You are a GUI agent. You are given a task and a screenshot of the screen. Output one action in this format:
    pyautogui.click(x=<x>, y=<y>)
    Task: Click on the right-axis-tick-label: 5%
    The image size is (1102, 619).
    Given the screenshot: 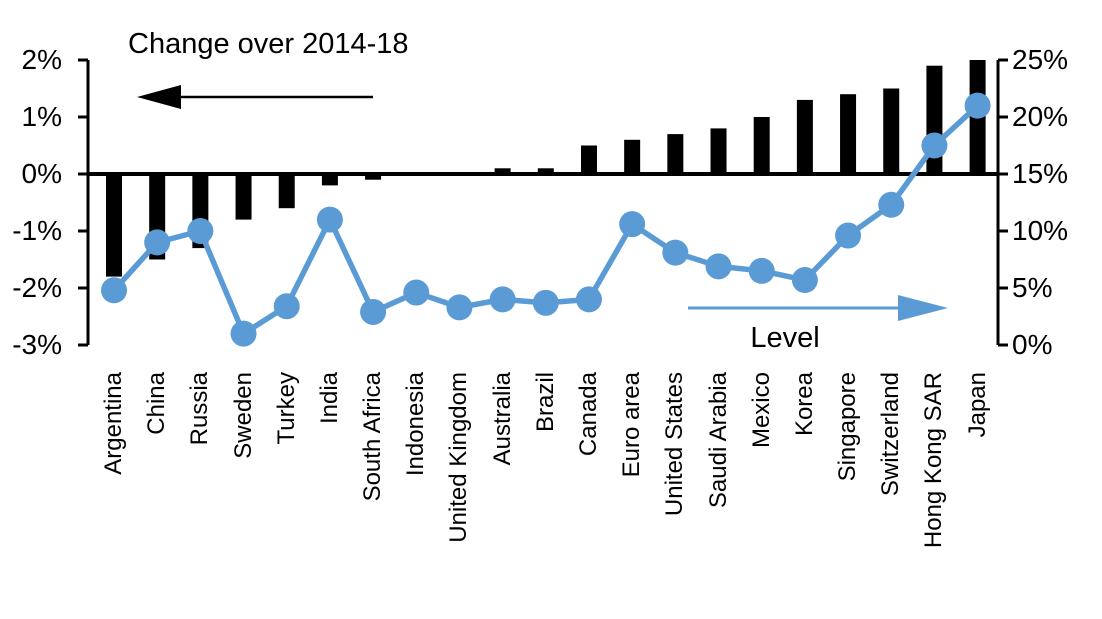 What is the action you would take?
    pyautogui.click(x=1032, y=287)
    